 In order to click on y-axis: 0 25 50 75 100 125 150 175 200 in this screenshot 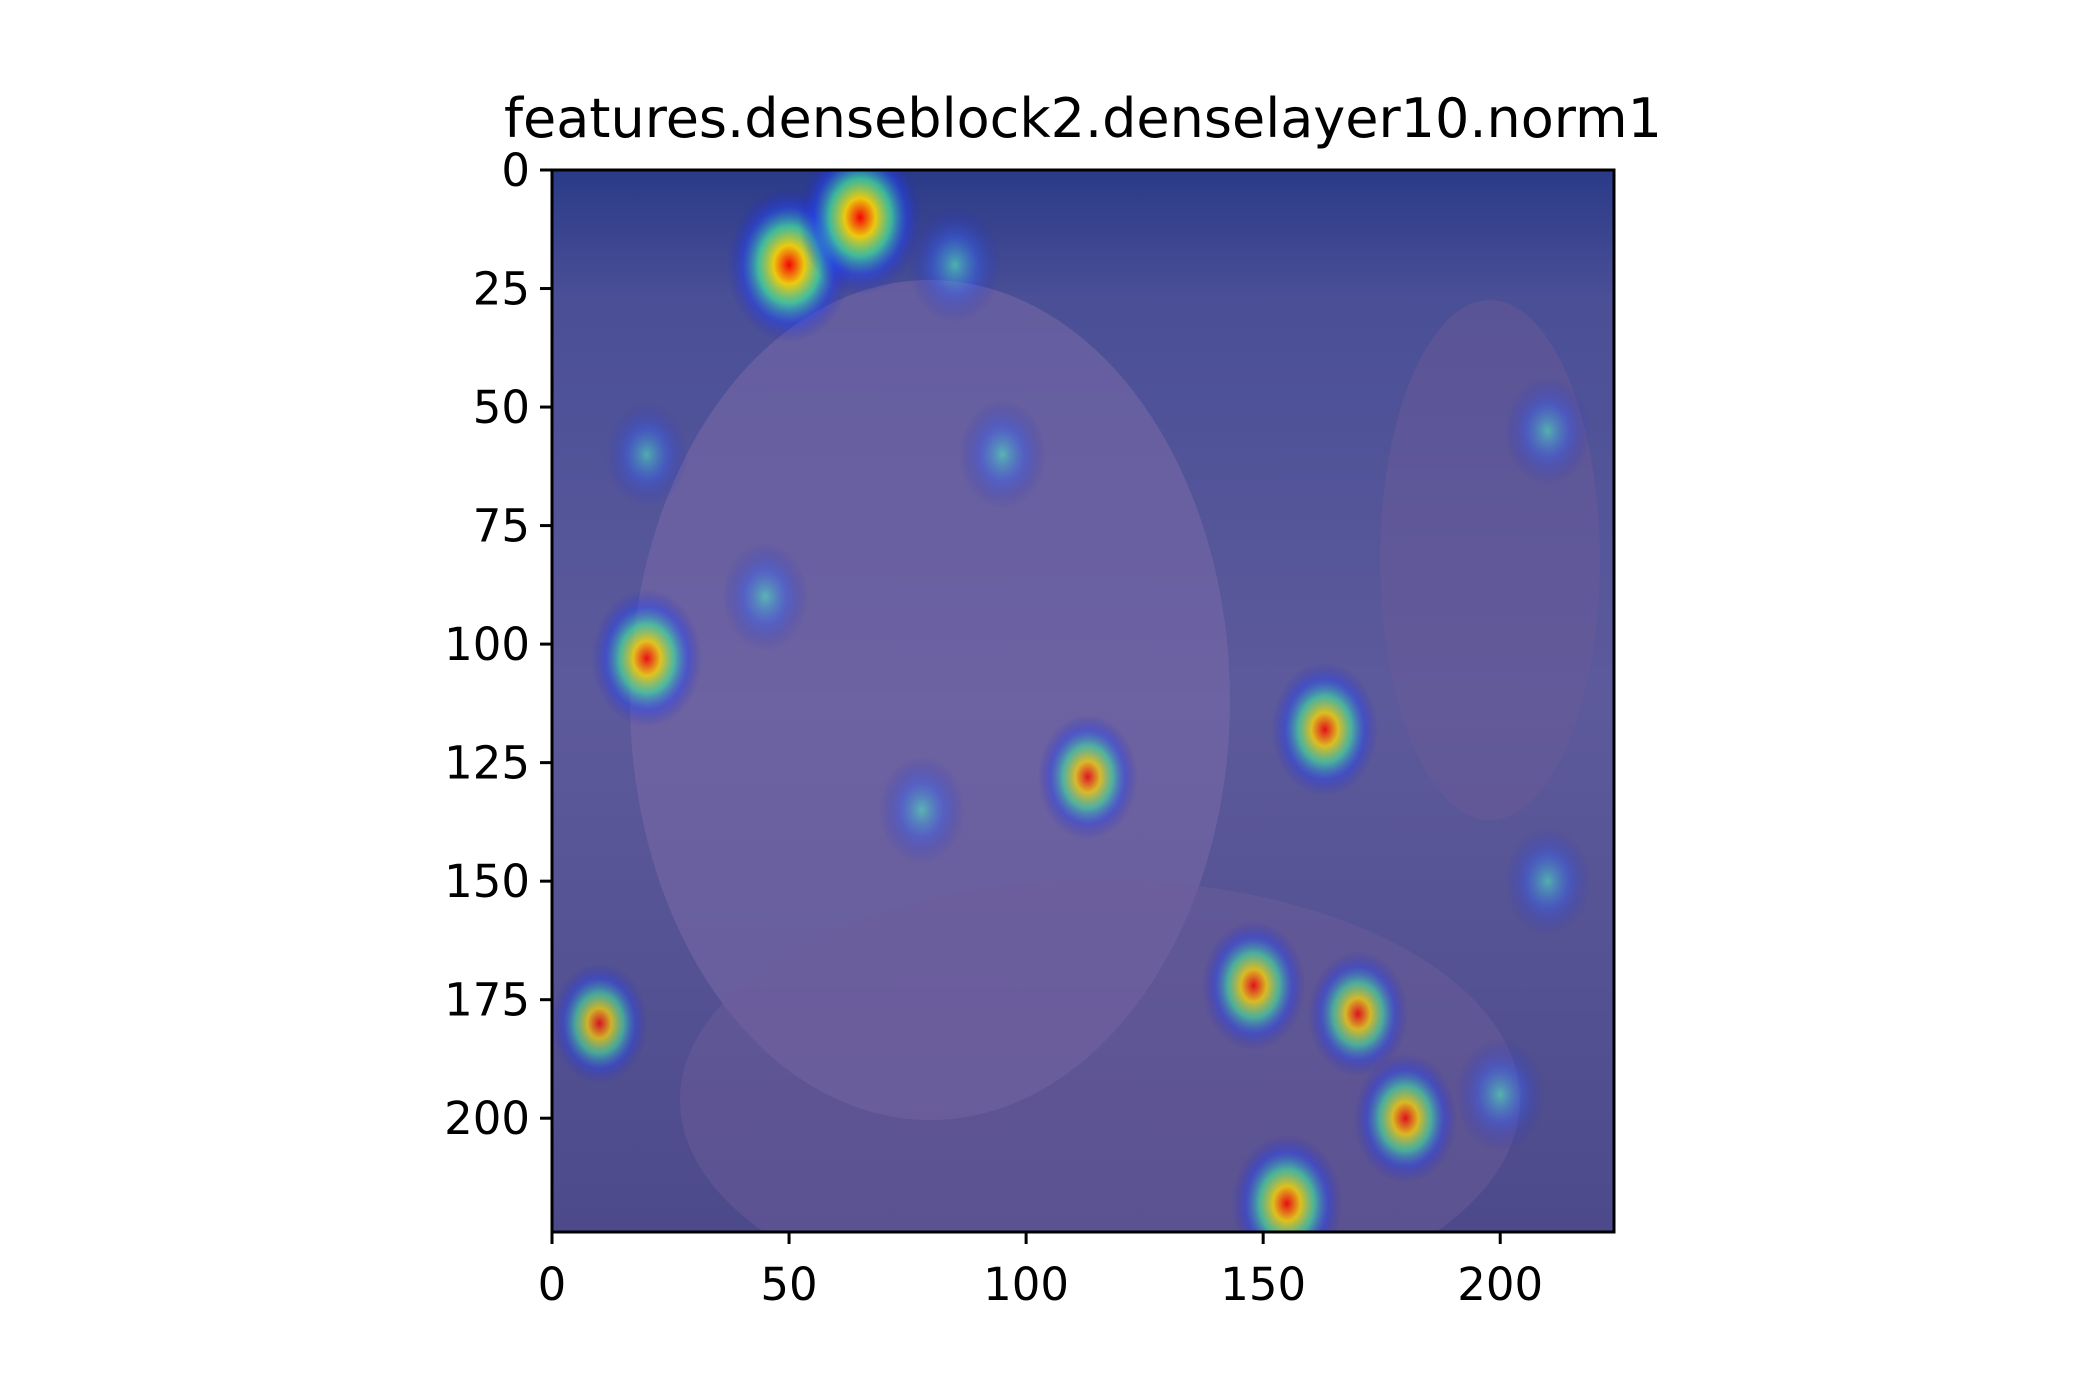, I will do `click(498, 644)`.